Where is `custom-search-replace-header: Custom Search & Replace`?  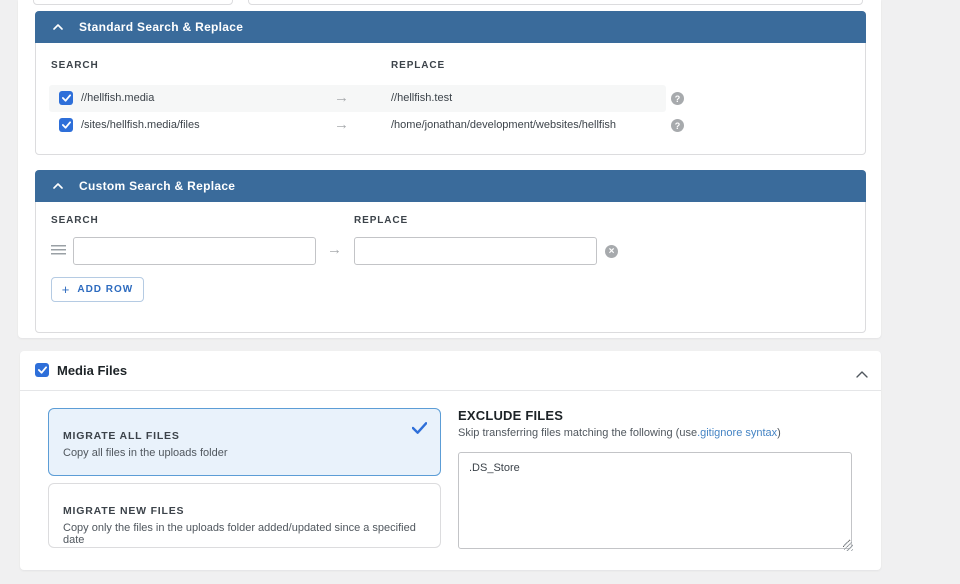 custom-search-replace-header: Custom Search & Replace is located at coordinates (450, 186).